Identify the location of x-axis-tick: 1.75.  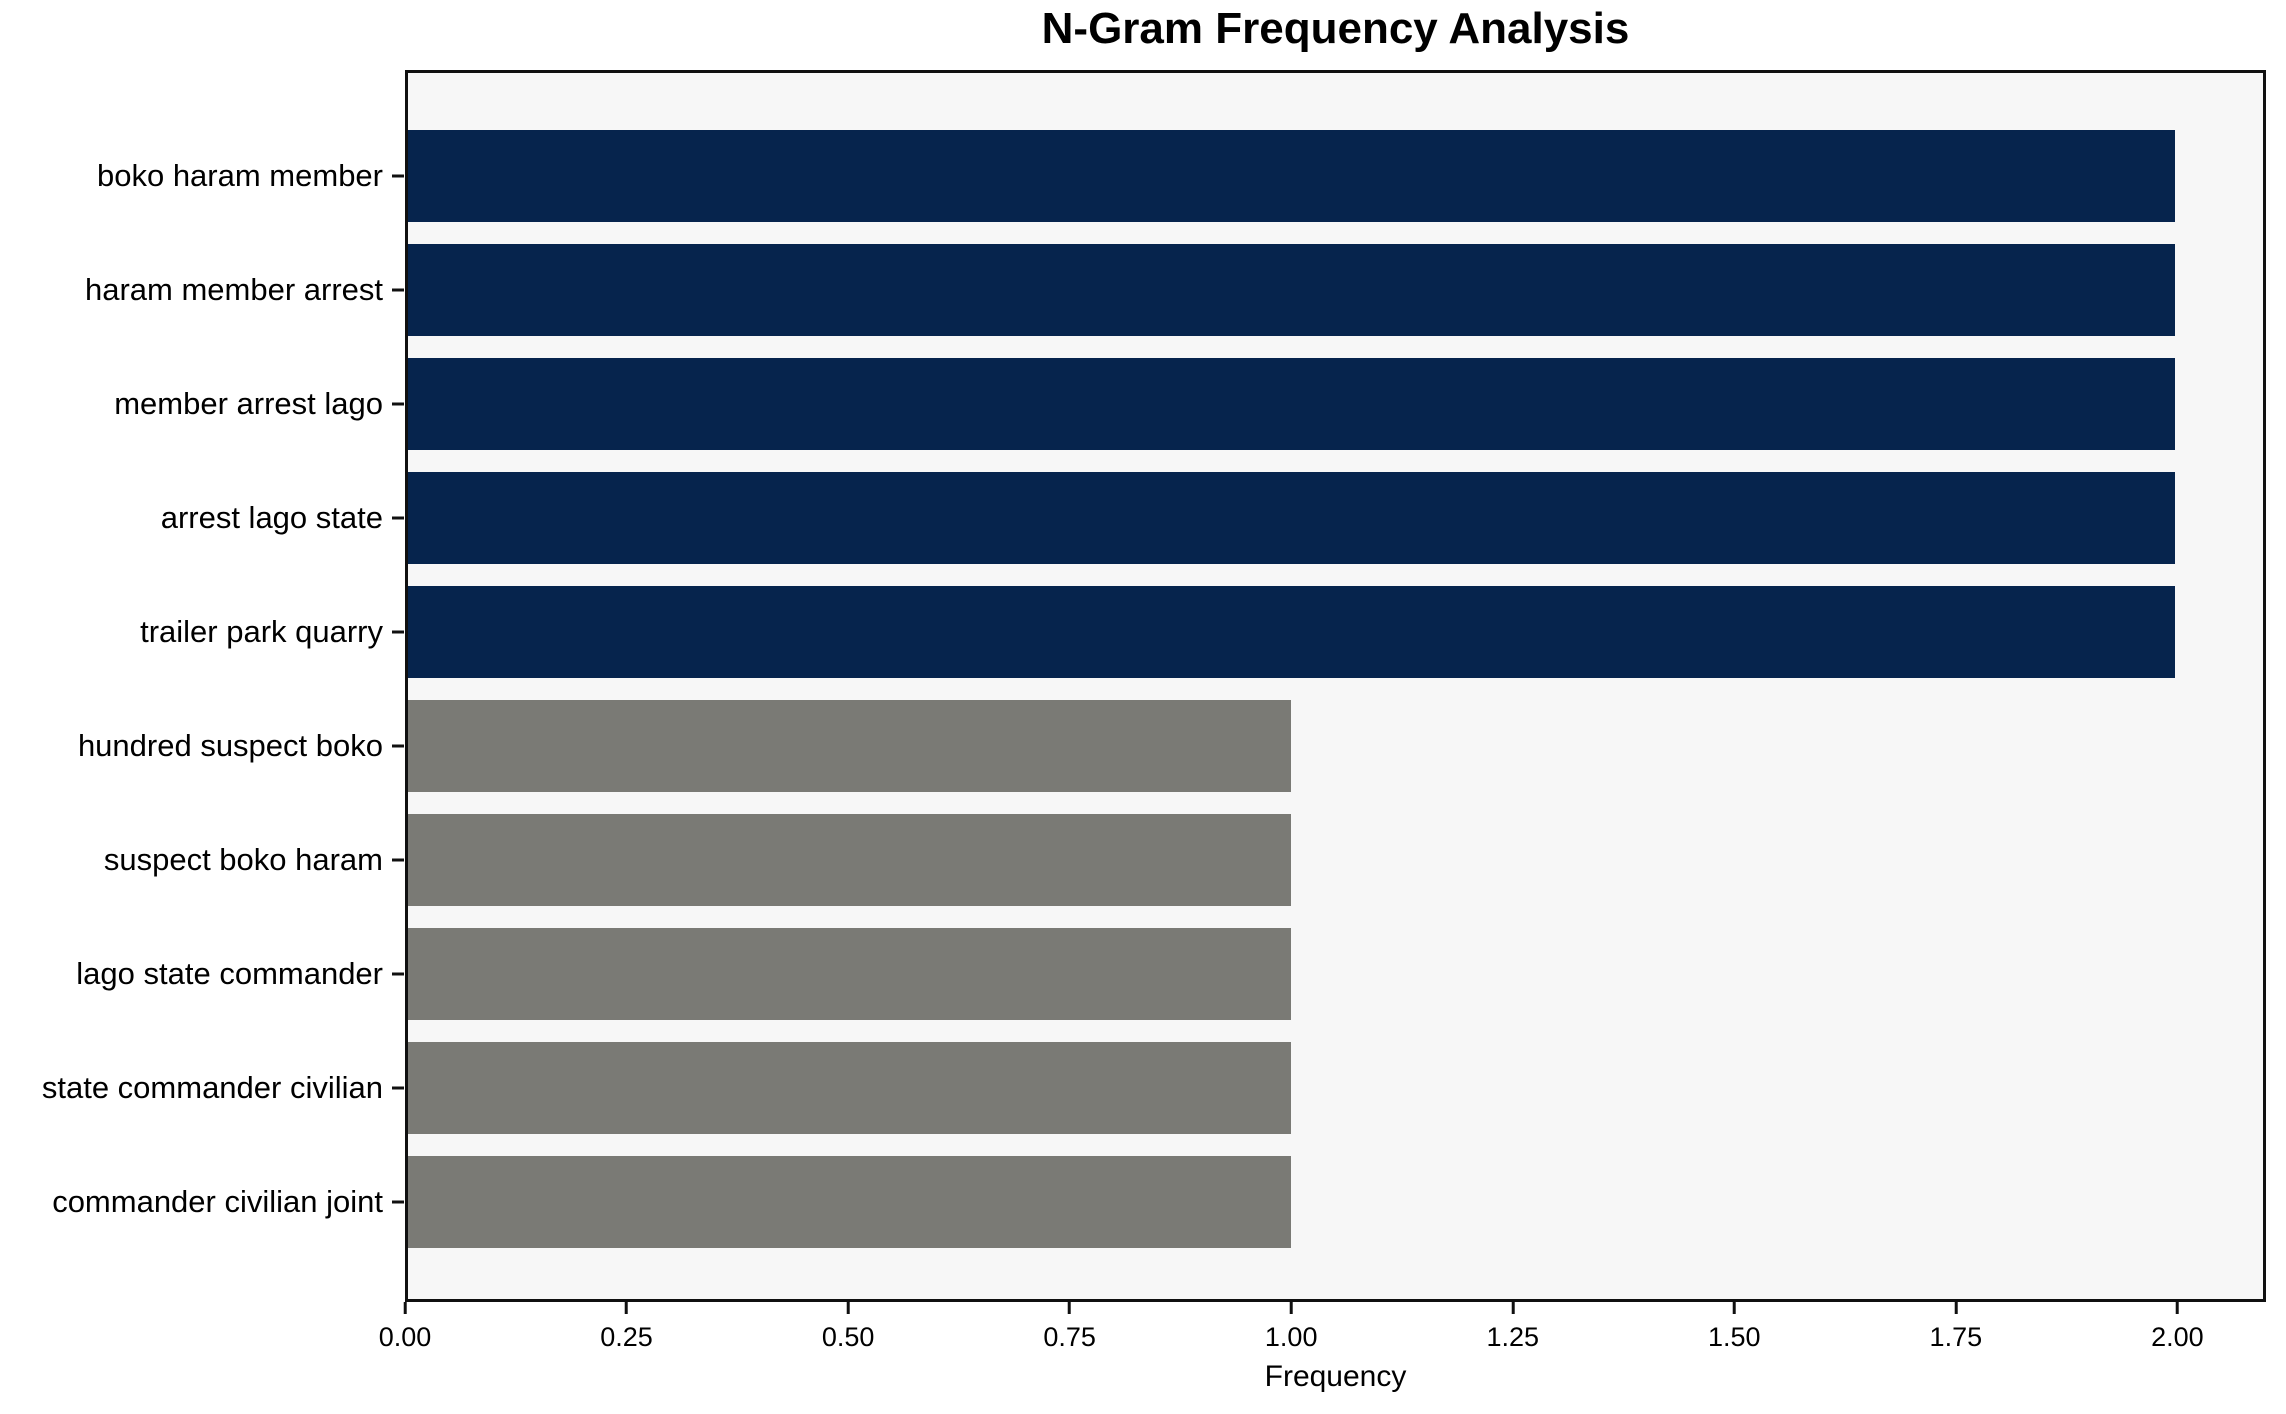
(1956, 1327).